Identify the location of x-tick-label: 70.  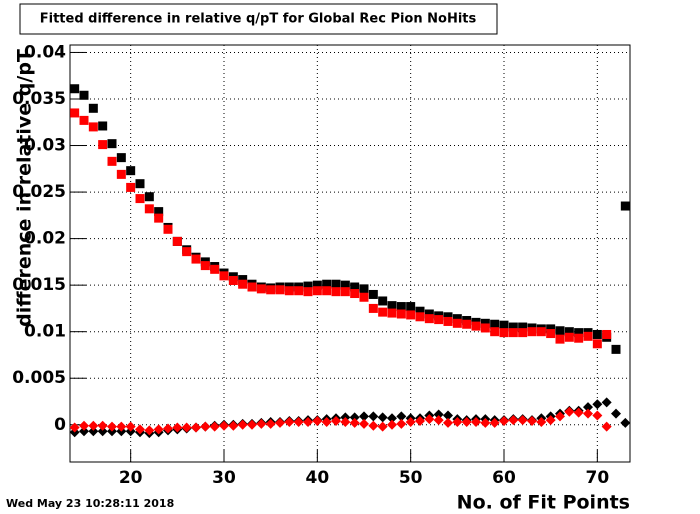
(597, 478).